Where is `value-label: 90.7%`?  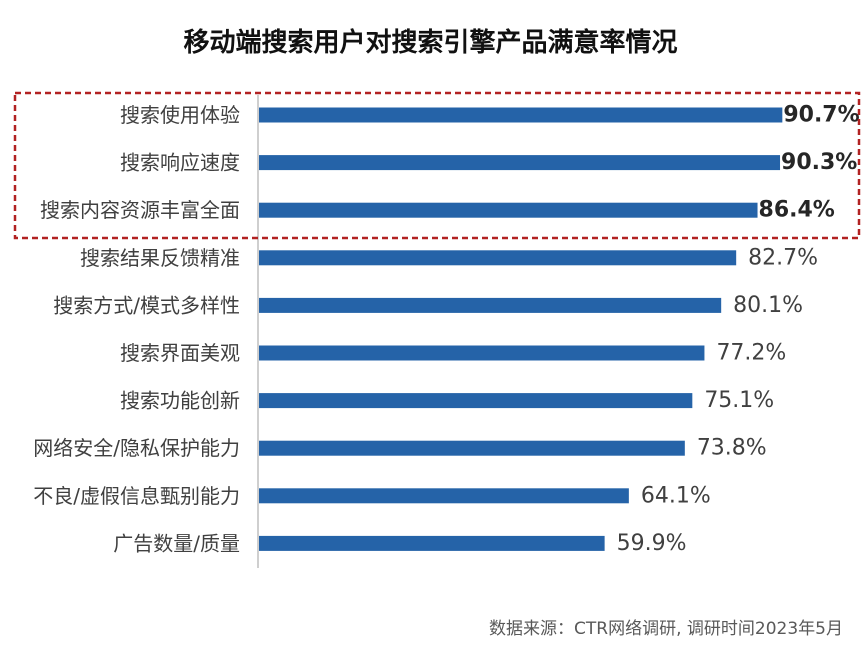
value-label: 90.7% is located at coordinates (821, 115).